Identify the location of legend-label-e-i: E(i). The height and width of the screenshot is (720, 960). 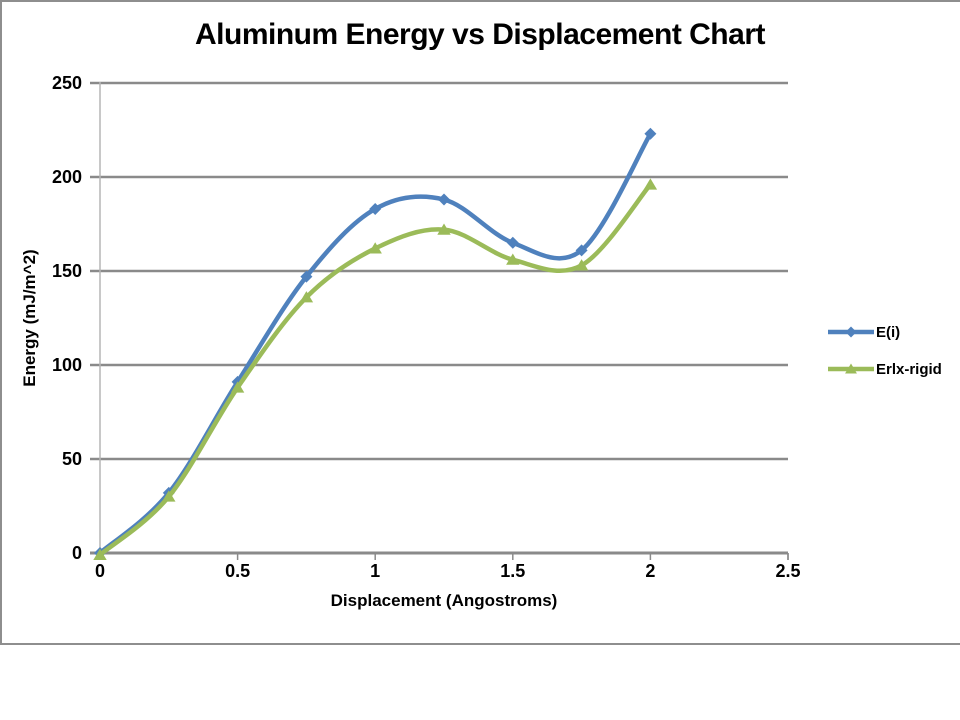
(888, 332).